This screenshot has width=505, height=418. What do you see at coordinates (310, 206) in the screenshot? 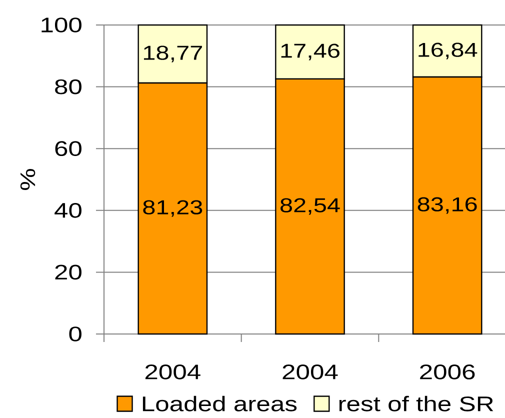
I see `data-label: 82,54` at bounding box center [310, 206].